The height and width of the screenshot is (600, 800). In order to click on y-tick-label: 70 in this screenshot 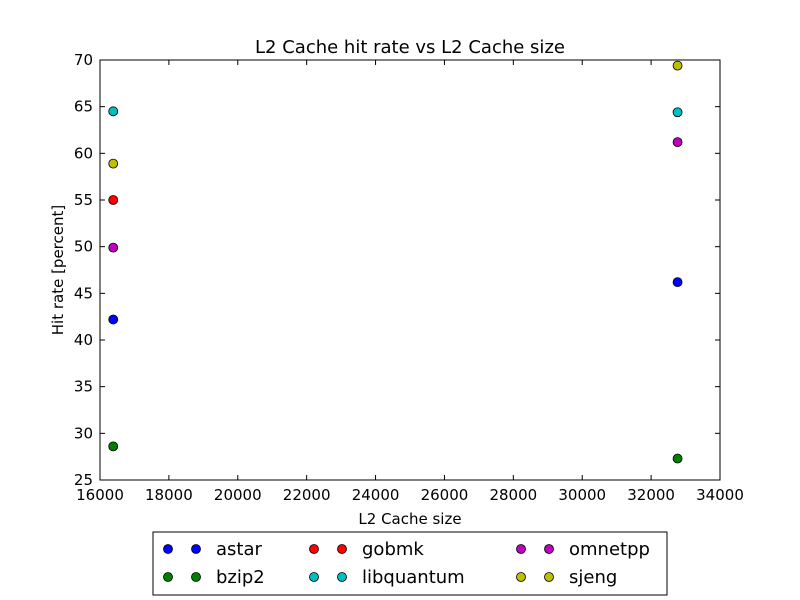, I will do `click(83, 60)`.